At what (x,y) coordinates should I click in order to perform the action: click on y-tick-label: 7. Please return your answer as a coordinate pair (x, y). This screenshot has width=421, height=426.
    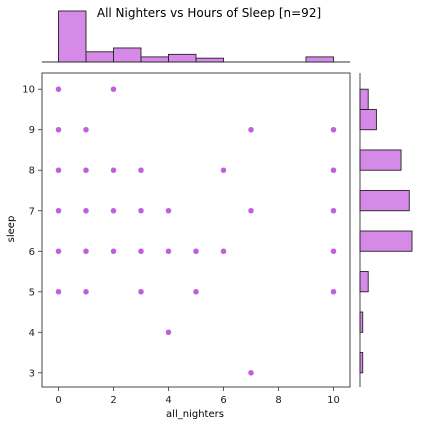
    Looking at the image, I should click on (32, 211).